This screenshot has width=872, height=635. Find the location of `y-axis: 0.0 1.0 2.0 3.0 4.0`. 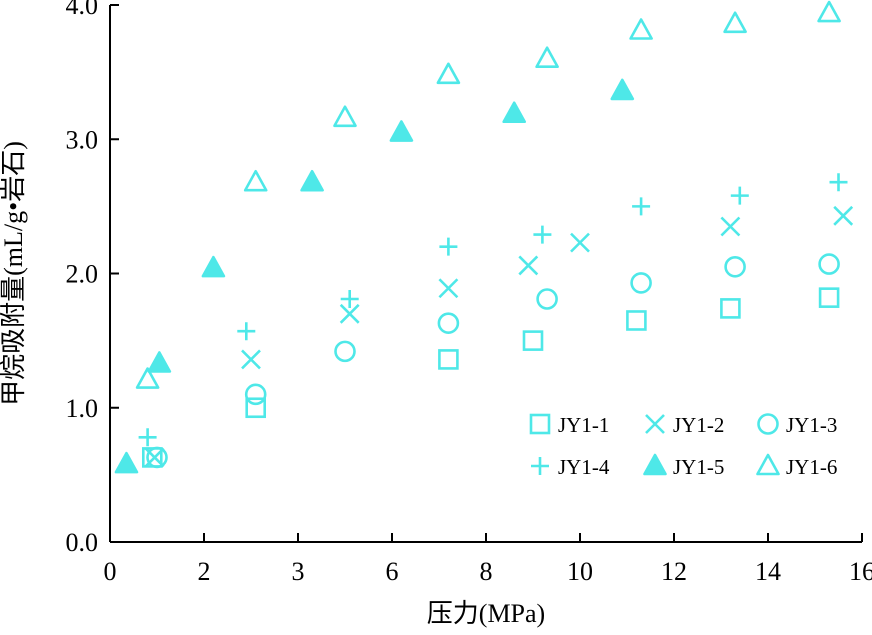

y-axis: 0.0 1.0 2.0 3.0 4.0 is located at coordinates (92, 278).